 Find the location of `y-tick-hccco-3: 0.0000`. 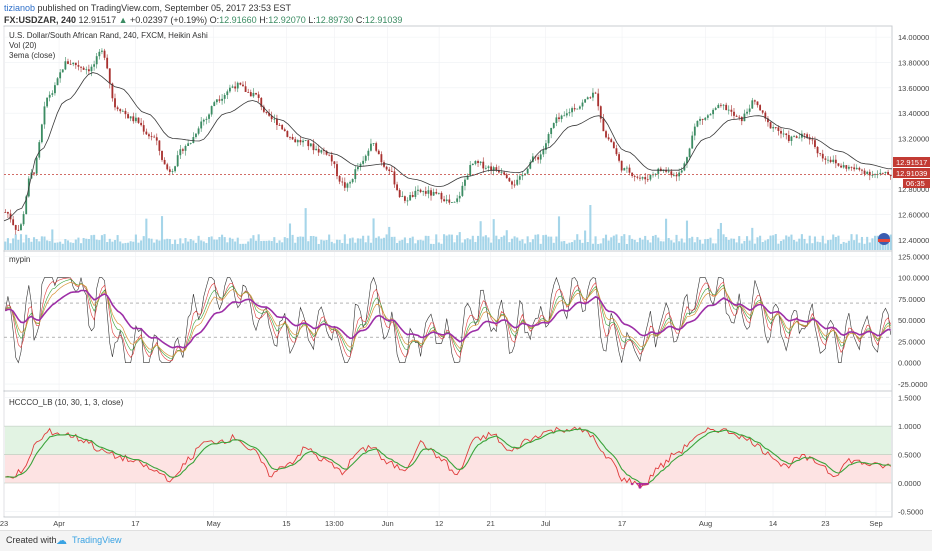

y-tick-hccco-3: 0.0000 is located at coordinates (909, 483).